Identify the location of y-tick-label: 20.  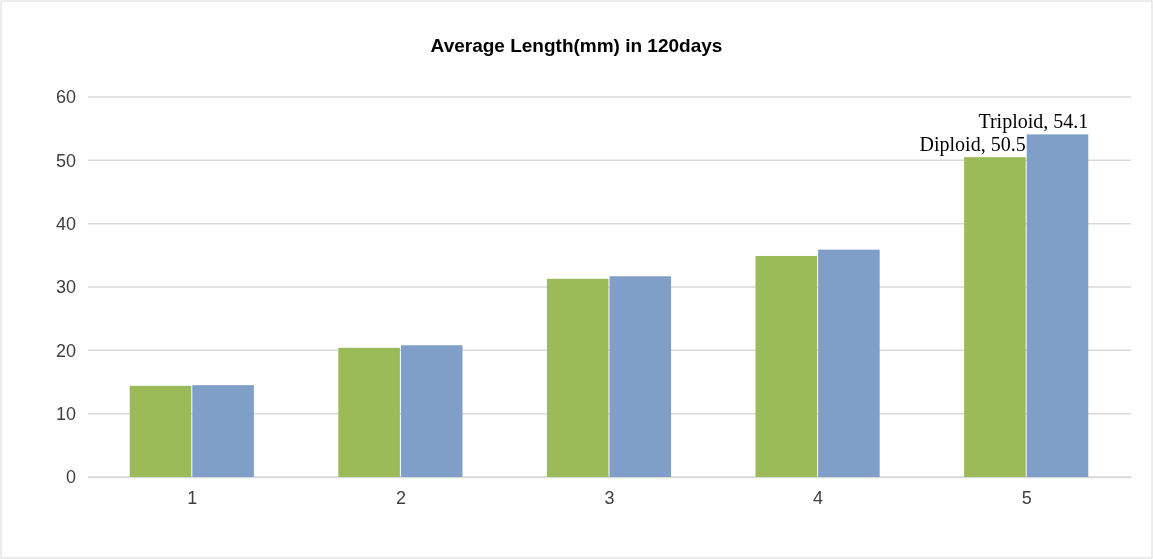
(65, 350).